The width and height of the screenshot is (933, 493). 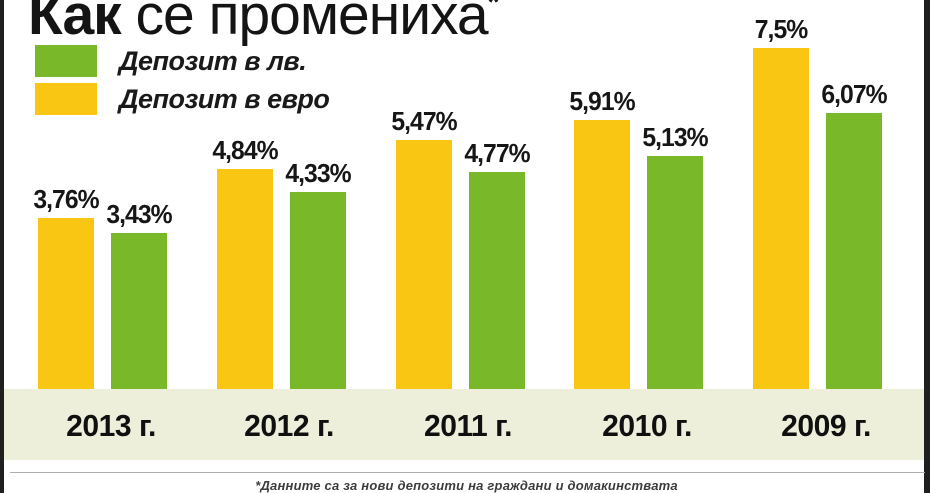 What do you see at coordinates (493, 9) in the screenshot?
I see `chart-title-asterisk: *` at bounding box center [493, 9].